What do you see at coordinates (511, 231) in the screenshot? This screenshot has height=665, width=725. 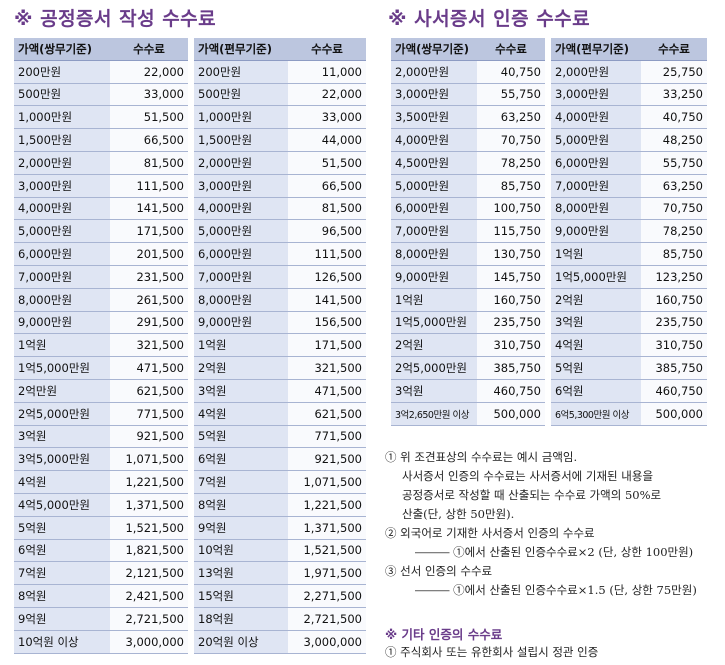 I see `fee-cell: 115,750` at bounding box center [511, 231].